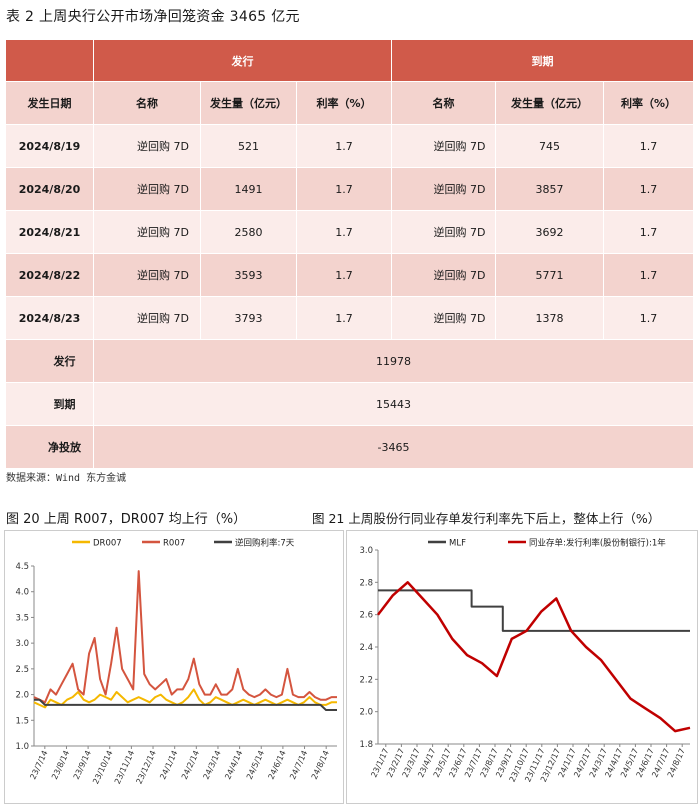 Image resolution: width=700 pixels, height=805 pixels. Describe the element at coordinates (190, 765) in the screenshot. I see `x-tick-label: 24/2/14` at that location.